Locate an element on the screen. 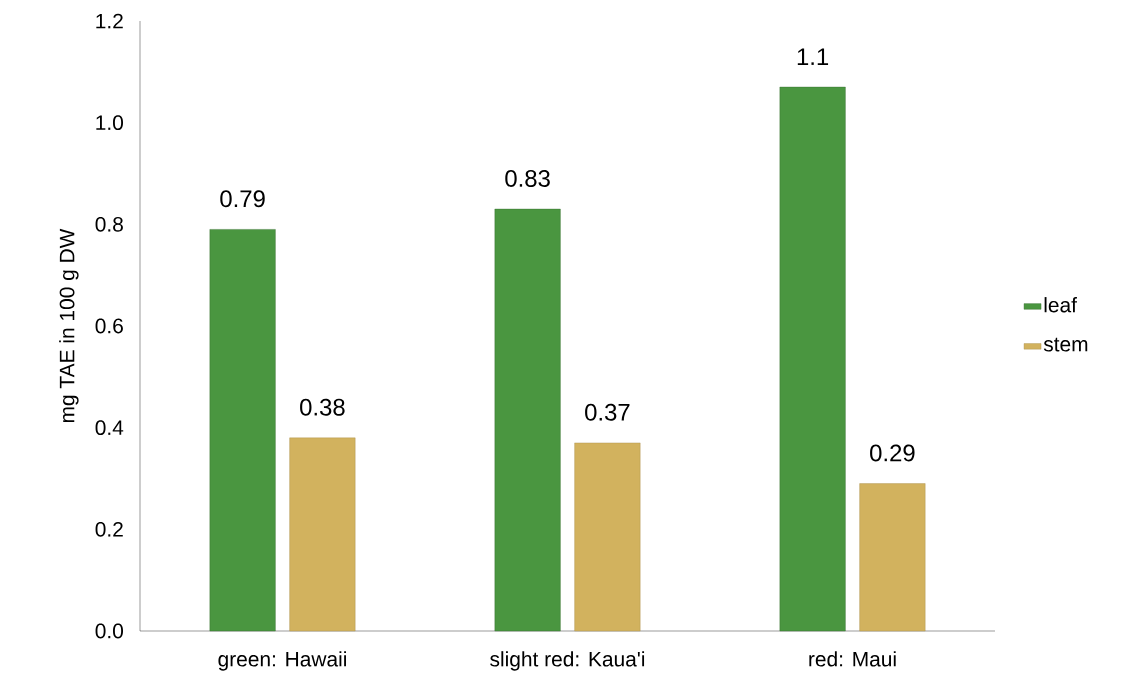 This screenshot has width=1135, height=698. x-tick-label: green: Hawaii is located at coordinates (282, 661).